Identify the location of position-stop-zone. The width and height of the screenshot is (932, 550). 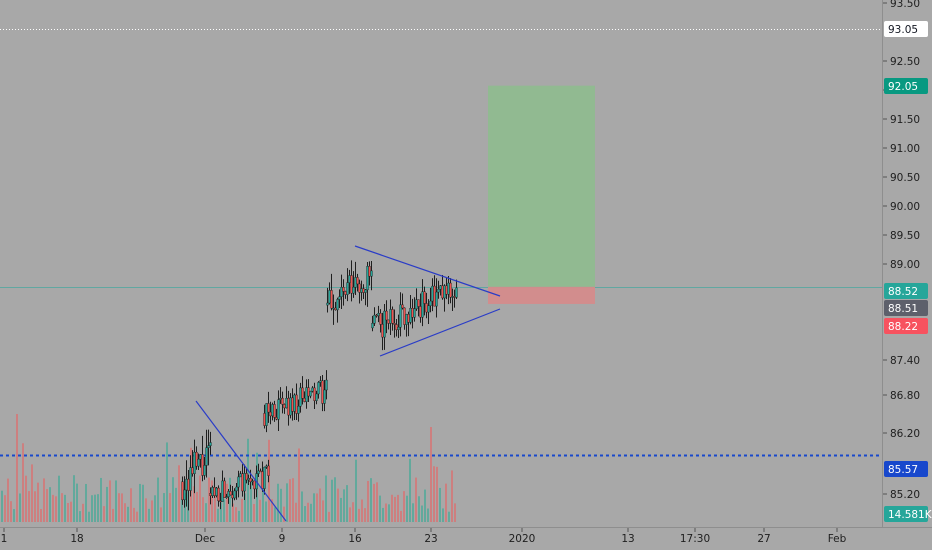
(541, 295).